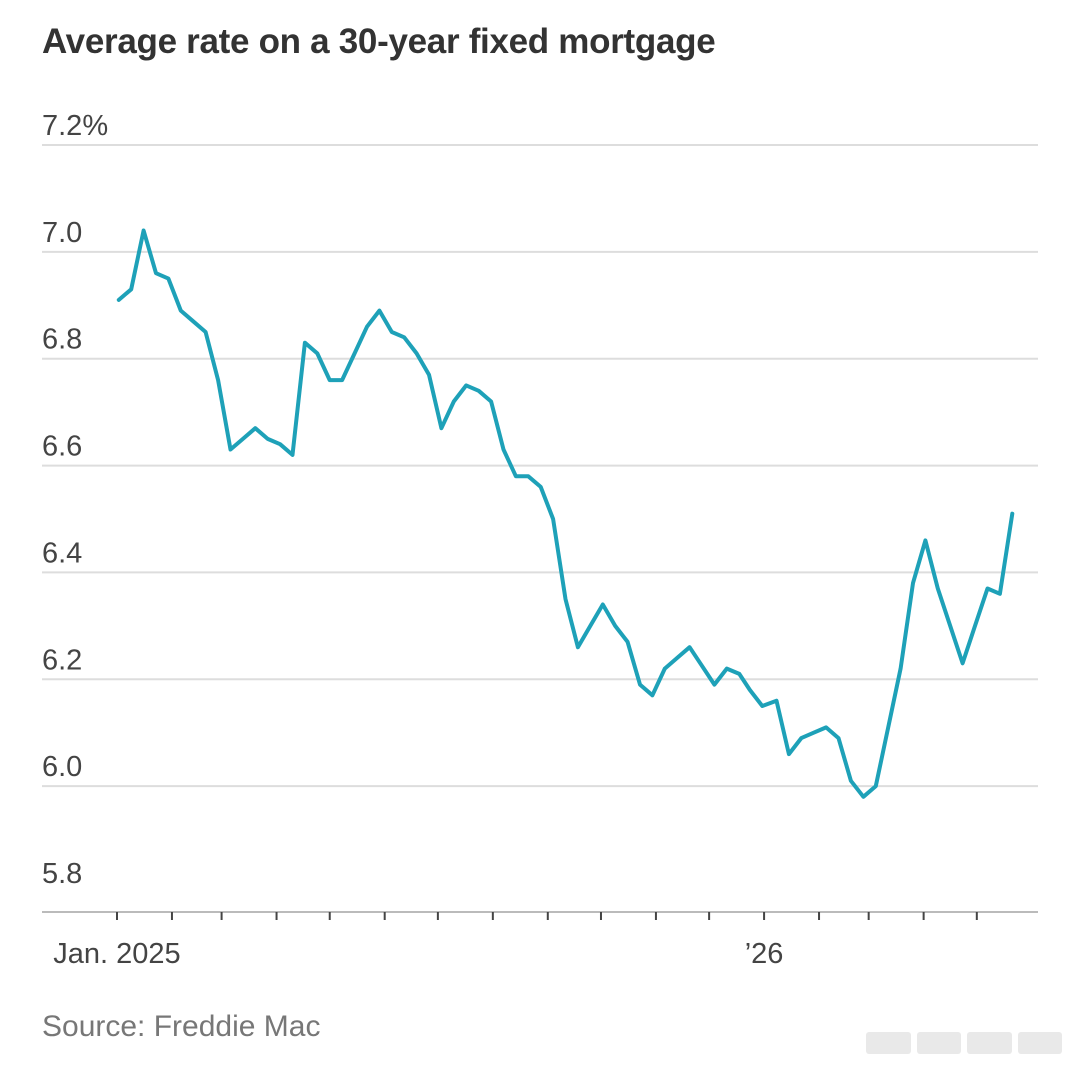 The height and width of the screenshot is (1072, 1080). What do you see at coordinates (964, 1043) in the screenshot?
I see `watermark` at bounding box center [964, 1043].